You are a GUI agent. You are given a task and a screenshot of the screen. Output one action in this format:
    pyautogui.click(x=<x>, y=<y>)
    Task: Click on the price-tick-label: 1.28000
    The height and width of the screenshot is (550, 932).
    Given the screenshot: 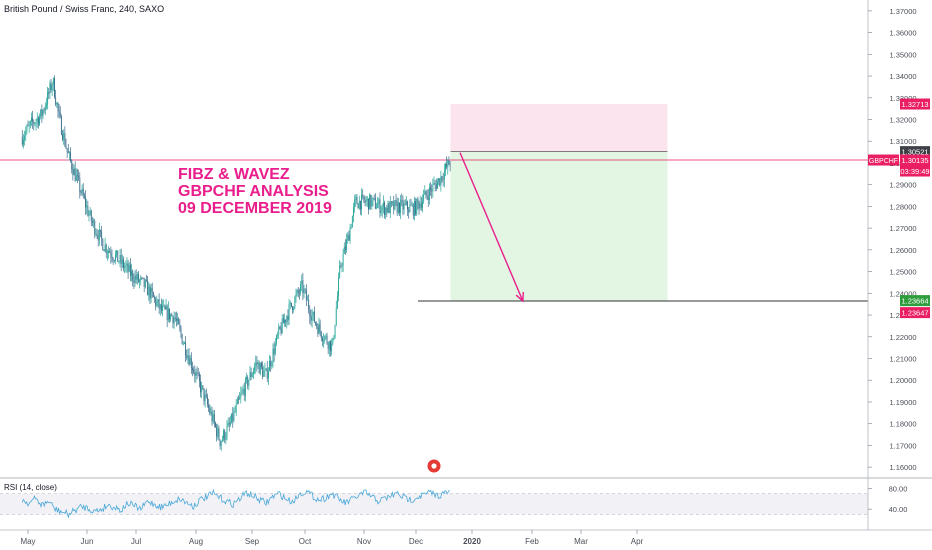 What is the action you would take?
    pyautogui.click(x=902, y=206)
    